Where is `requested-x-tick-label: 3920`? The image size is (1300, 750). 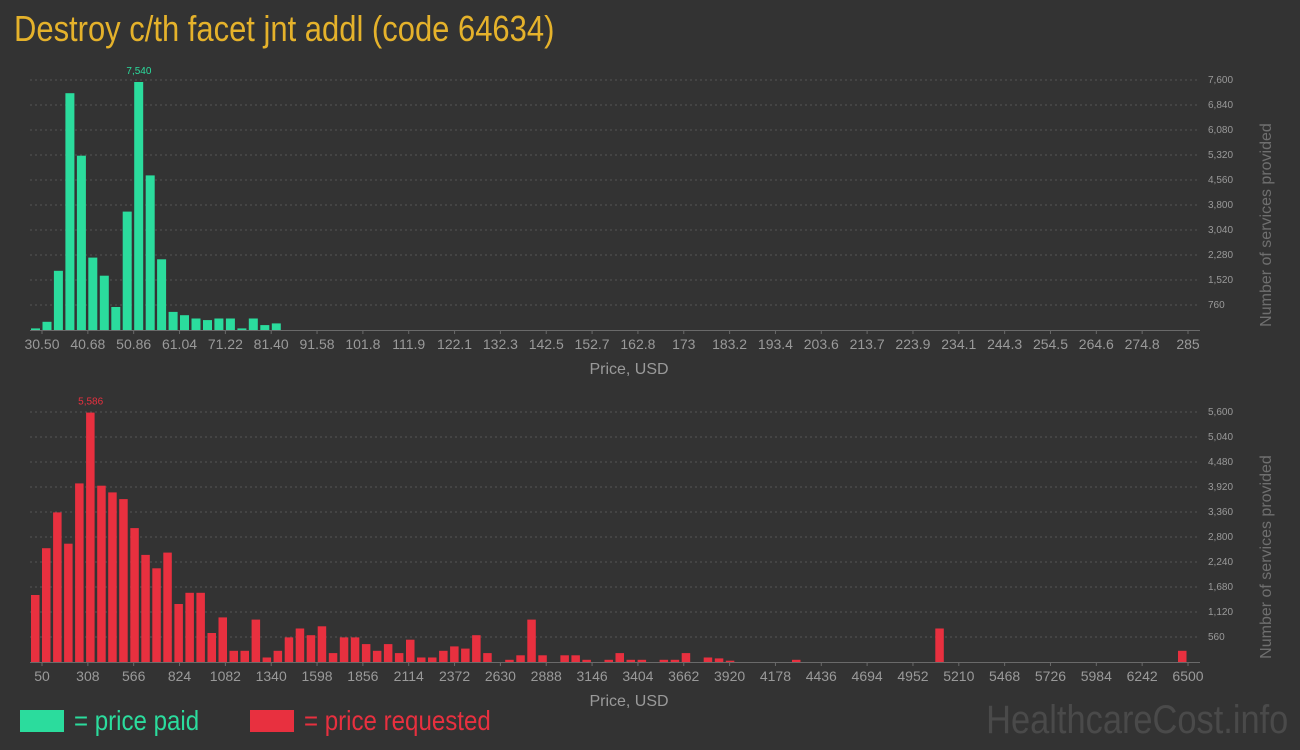 requested-x-tick-label: 3920 is located at coordinates (729, 676).